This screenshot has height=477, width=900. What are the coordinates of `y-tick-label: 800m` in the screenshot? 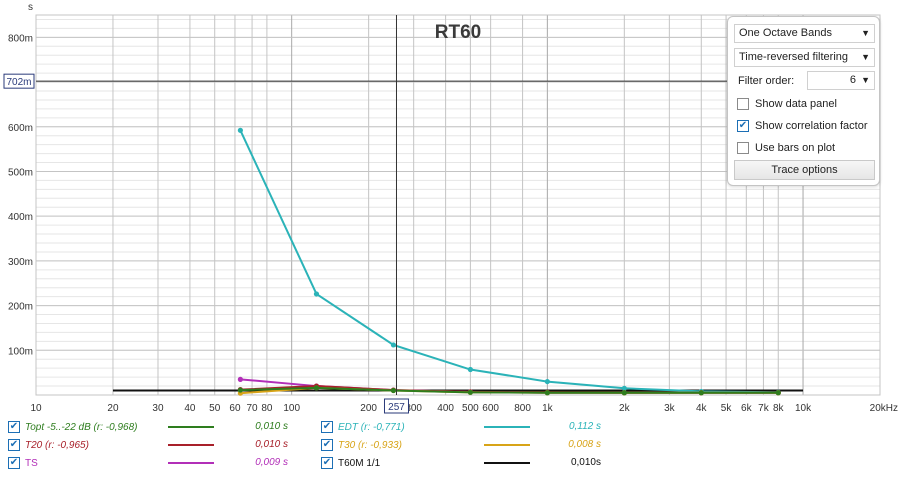 It's located at (20, 38).